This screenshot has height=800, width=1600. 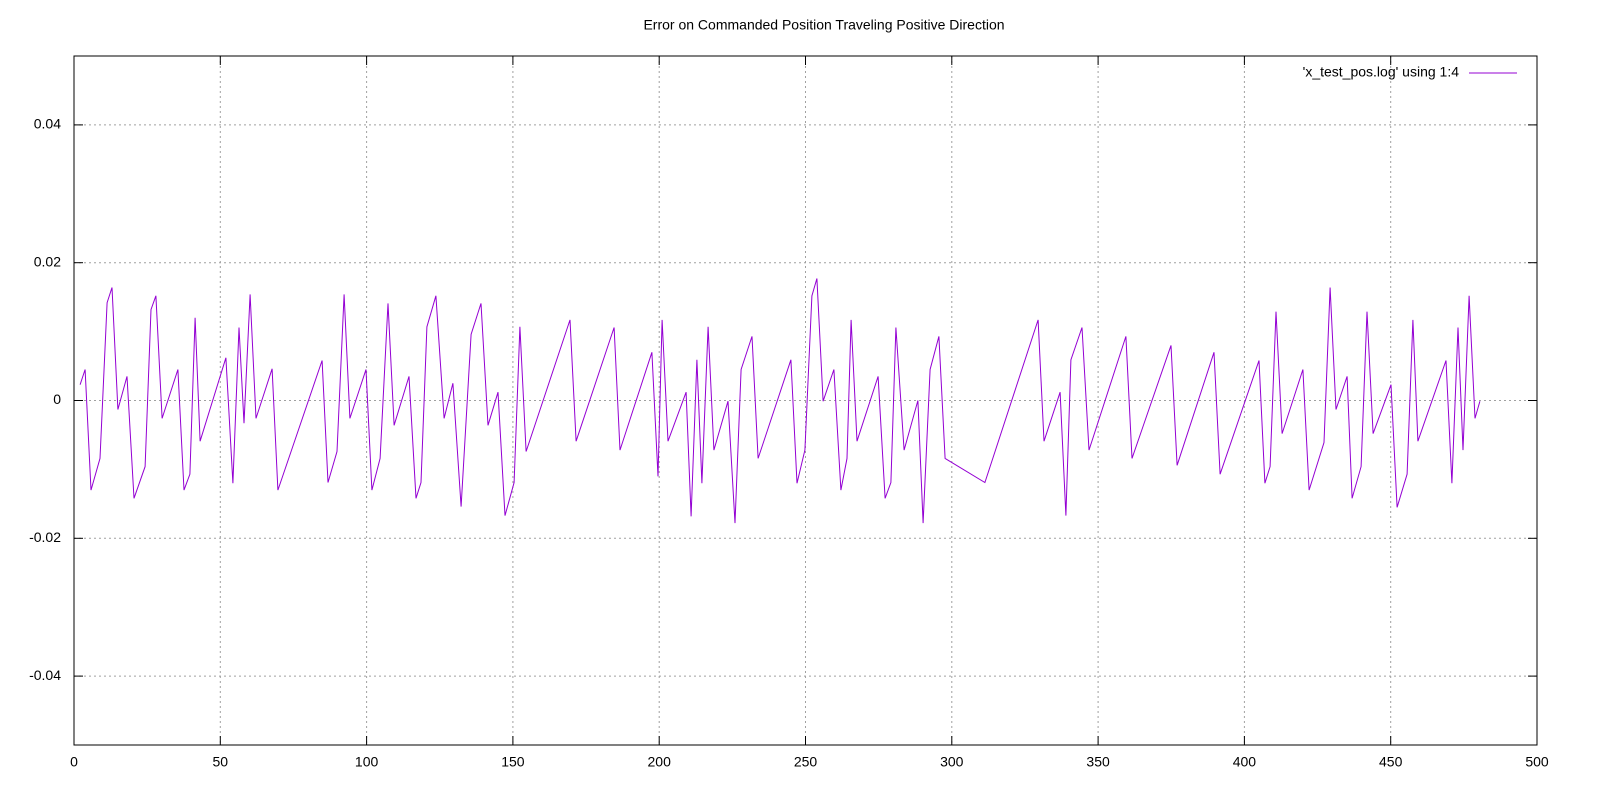 What do you see at coordinates (806, 762) in the screenshot?
I see `x-tick-label: 250` at bounding box center [806, 762].